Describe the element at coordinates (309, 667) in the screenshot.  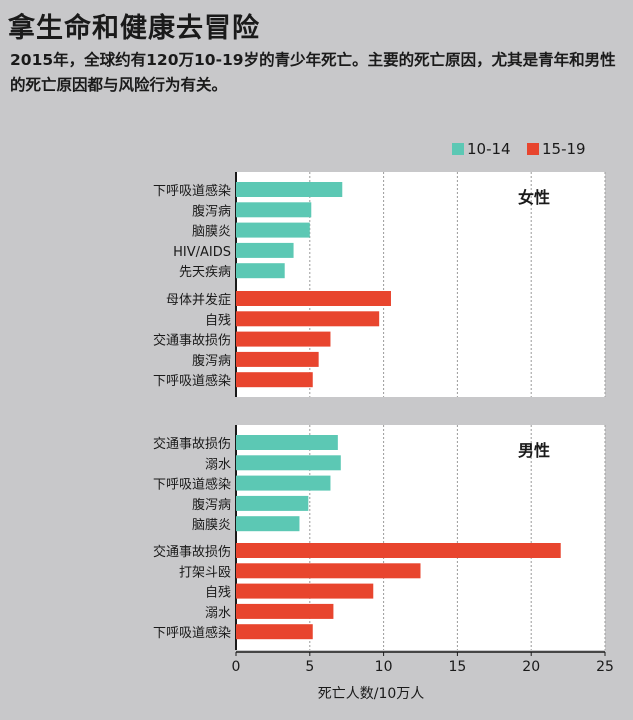
I see `x-tick-label: 5` at that location.